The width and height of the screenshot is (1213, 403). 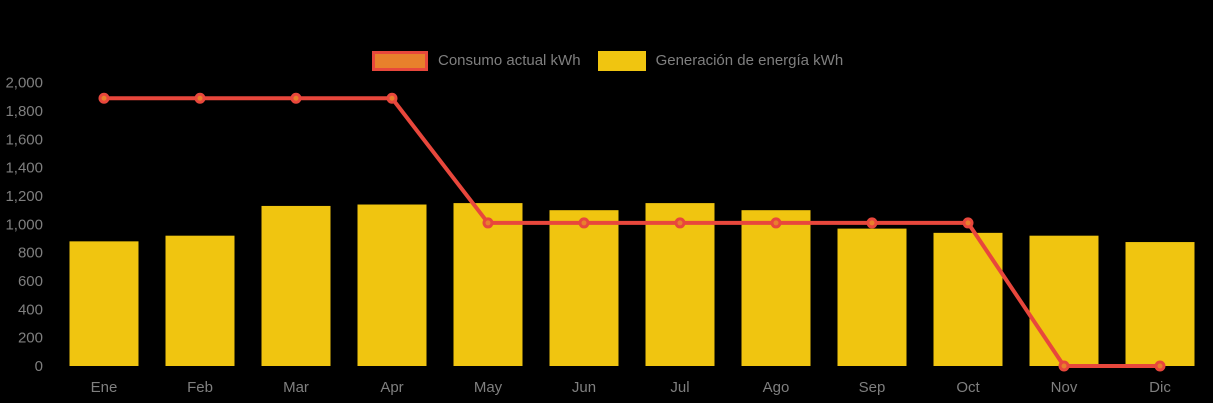 I want to click on legend-swatch-generacion, so click(x=621, y=61).